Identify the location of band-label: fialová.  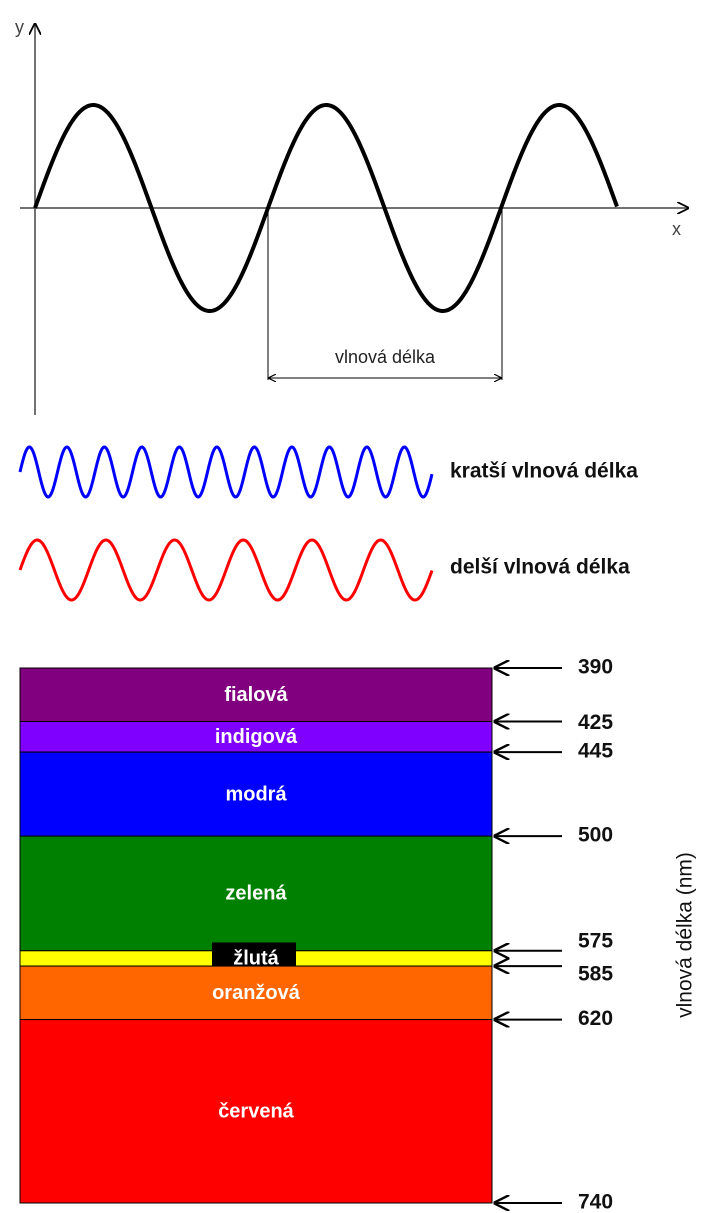
(256, 695).